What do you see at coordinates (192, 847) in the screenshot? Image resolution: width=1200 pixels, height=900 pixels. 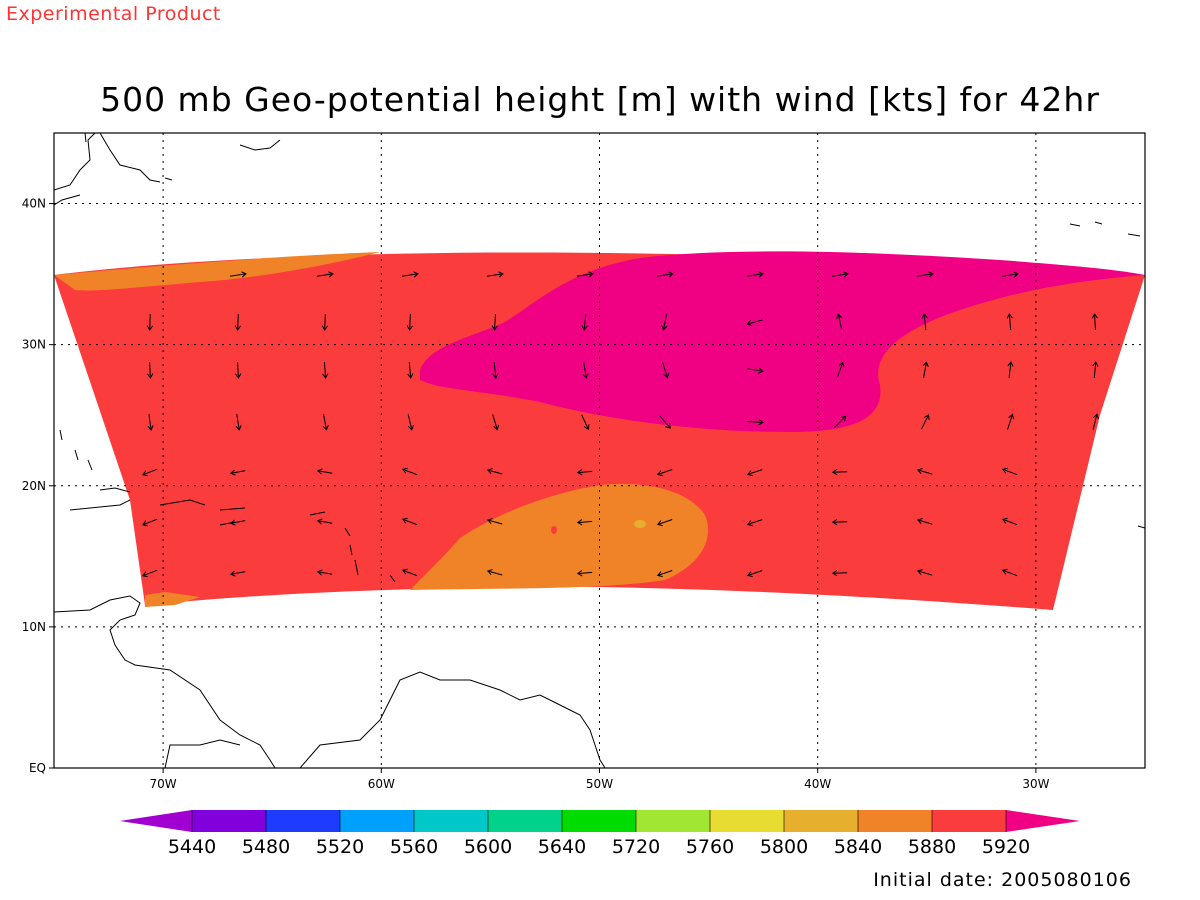 I see `colorbar-label: 5440` at bounding box center [192, 847].